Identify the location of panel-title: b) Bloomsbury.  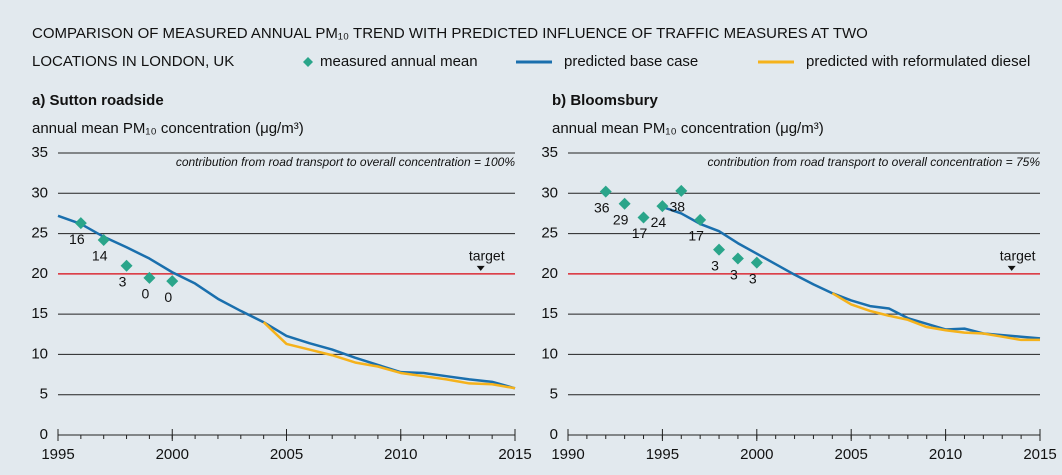
(605, 100).